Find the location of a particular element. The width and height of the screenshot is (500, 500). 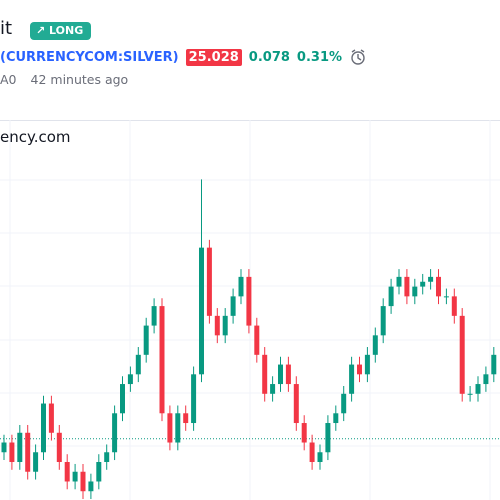

meta-row: A0 42 minutes ago is located at coordinates (64, 79).